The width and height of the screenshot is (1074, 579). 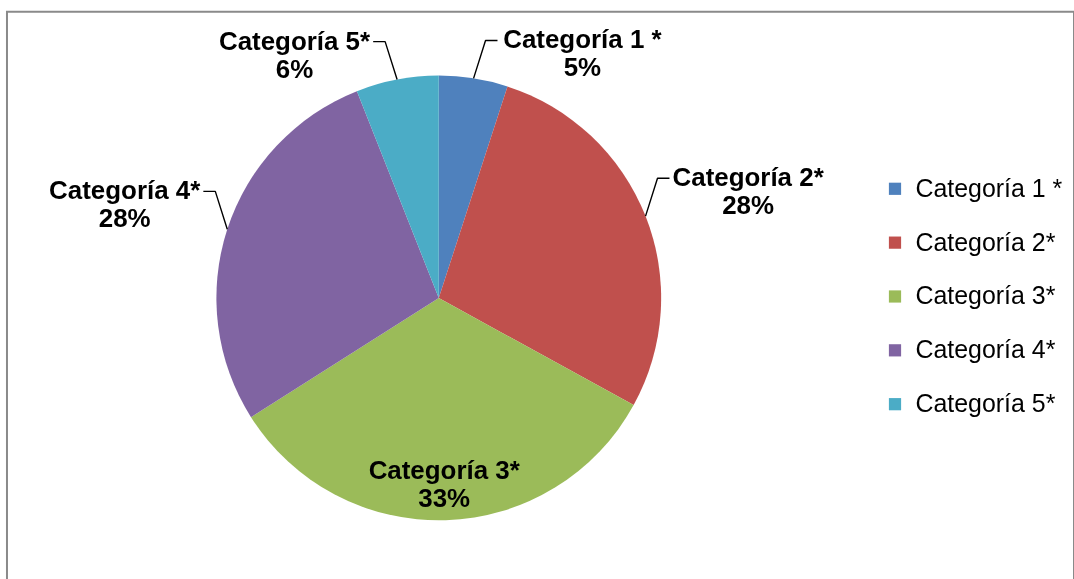 What do you see at coordinates (125, 190) in the screenshot?
I see `slice-label: Categoría 4*` at bounding box center [125, 190].